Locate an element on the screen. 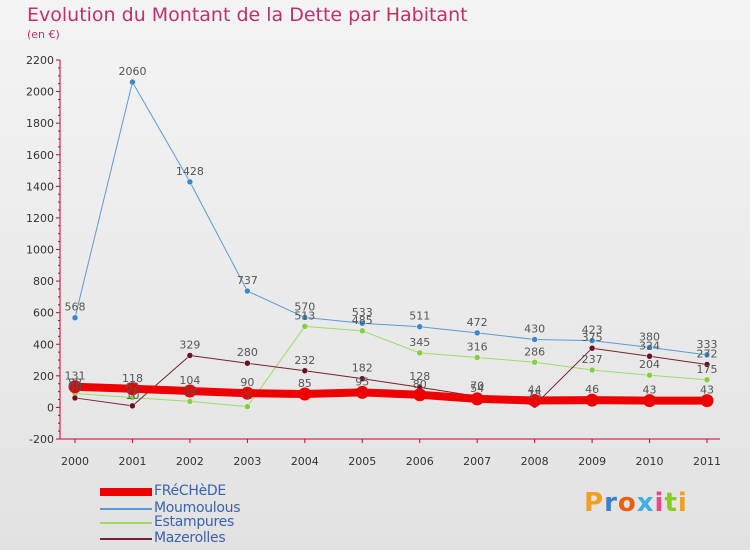 The image size is (750, 550). data-label-2: 62 is located at coordinates (132, 387).